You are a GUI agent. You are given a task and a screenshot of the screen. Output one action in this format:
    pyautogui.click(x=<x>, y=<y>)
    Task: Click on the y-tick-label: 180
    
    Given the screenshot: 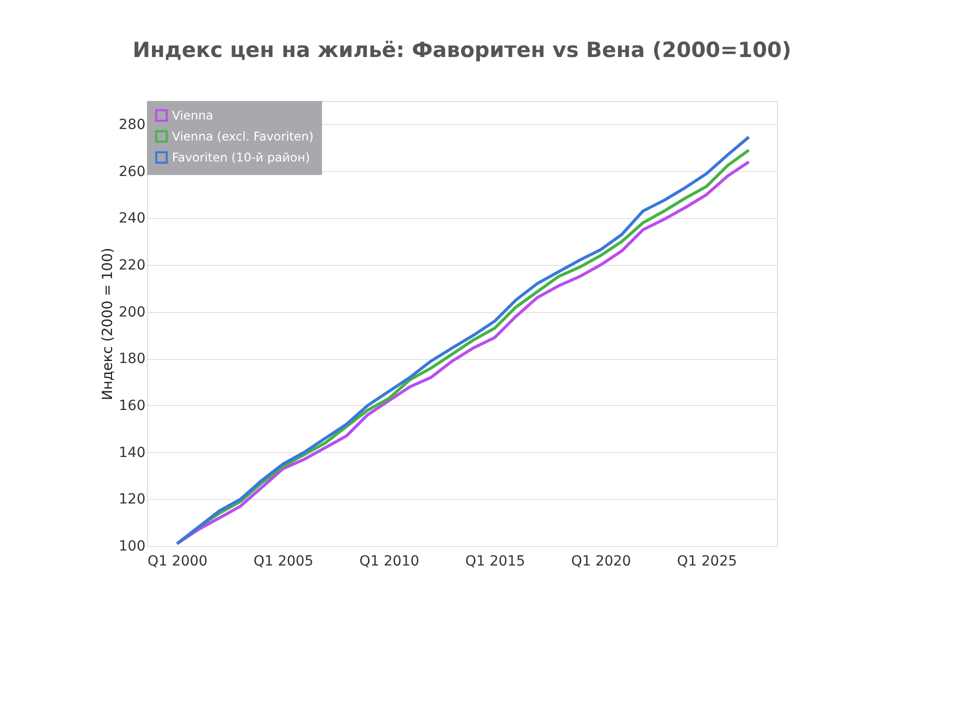 What is the action you would take?
    pyautogui.click(x=132, y=359)
    